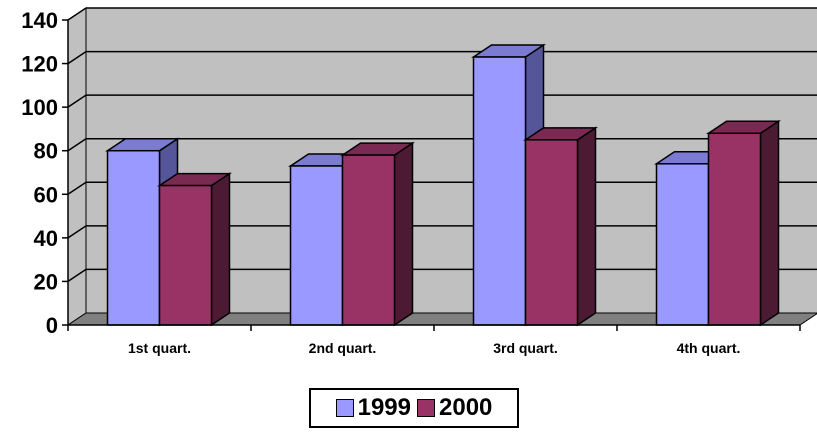  I want to click on legend-swatch-2000, so click(426, 408).